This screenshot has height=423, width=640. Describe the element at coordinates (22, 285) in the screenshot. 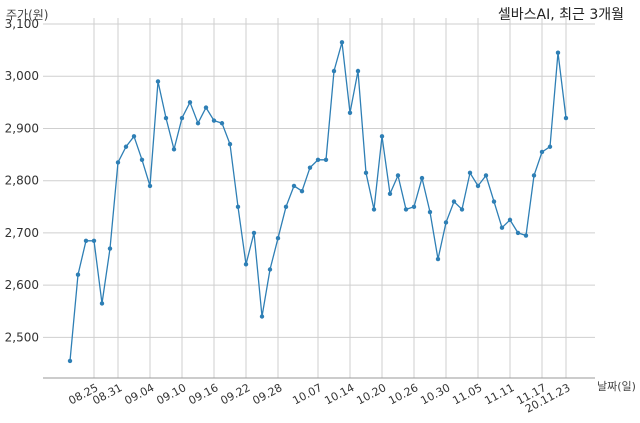

I see `y-tick-label: 2,600` at that location.